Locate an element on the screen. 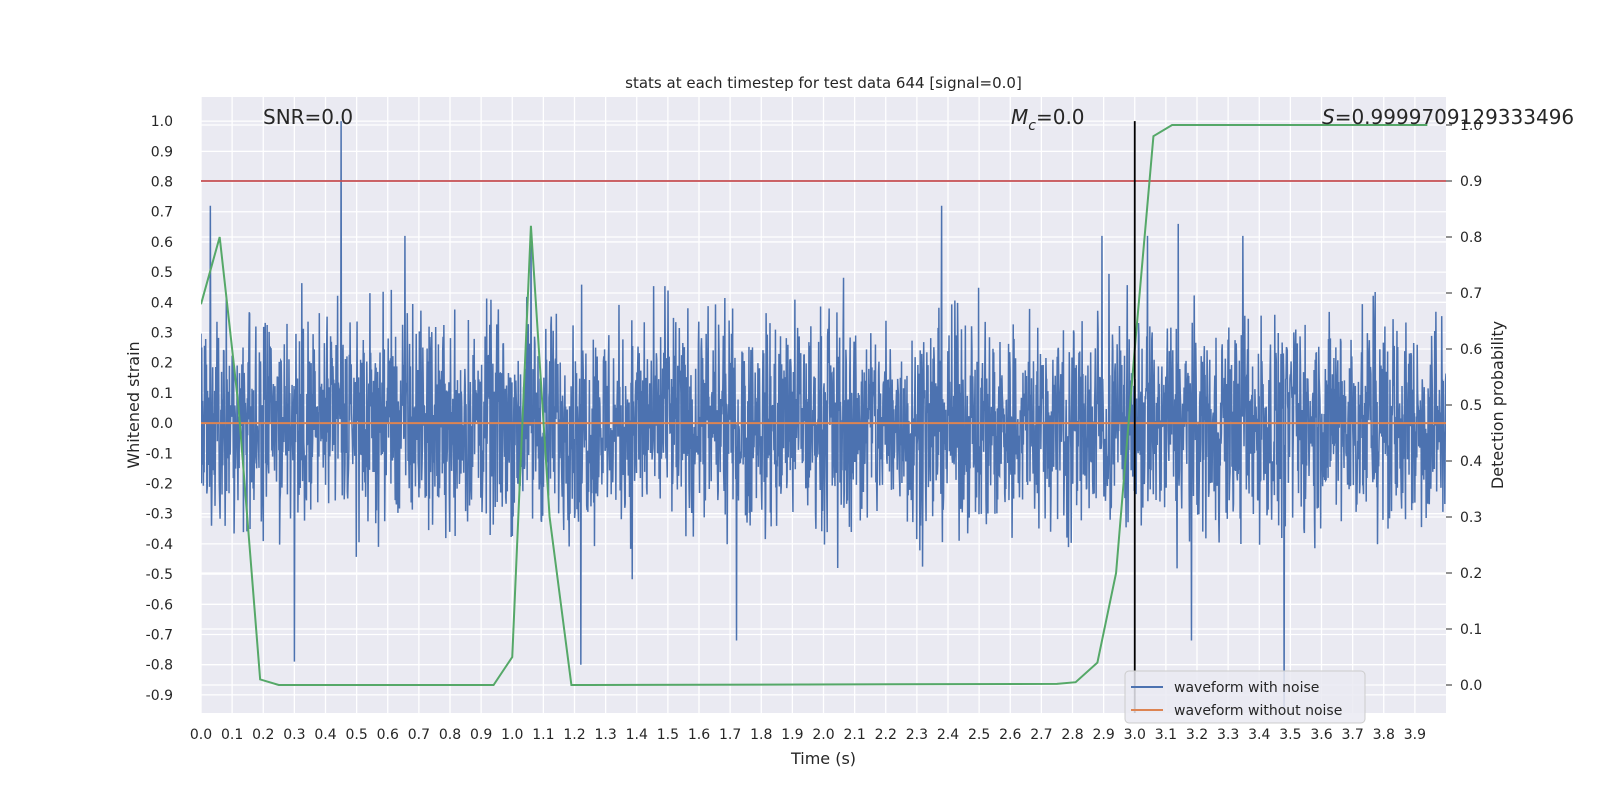  x-tick-label: 1.9 is located at coordinates (792, 735).